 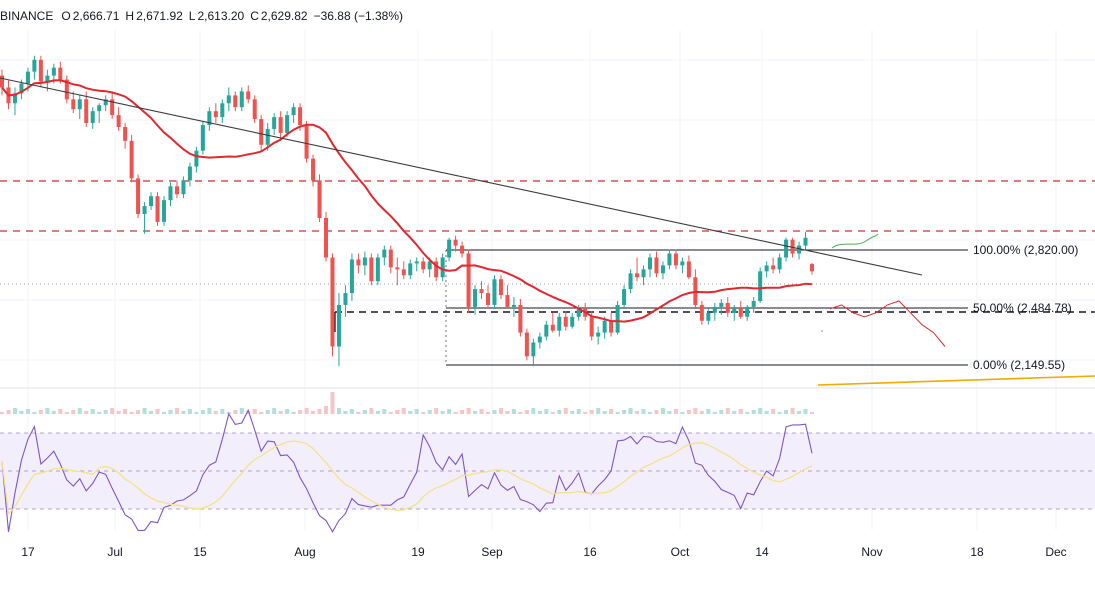 I want to click on close-label: C, so click(x=254, y=16).